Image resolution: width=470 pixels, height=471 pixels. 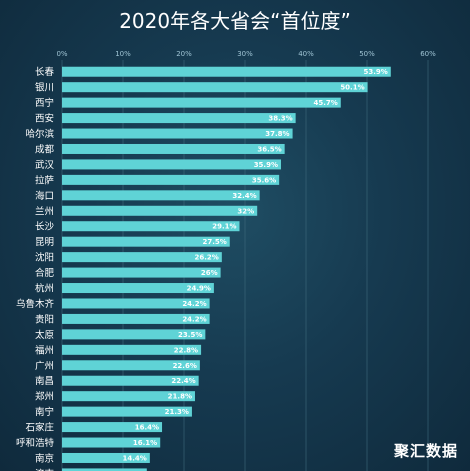 I want to click on x-tick-label: 60%, so click(x=428, y=54).